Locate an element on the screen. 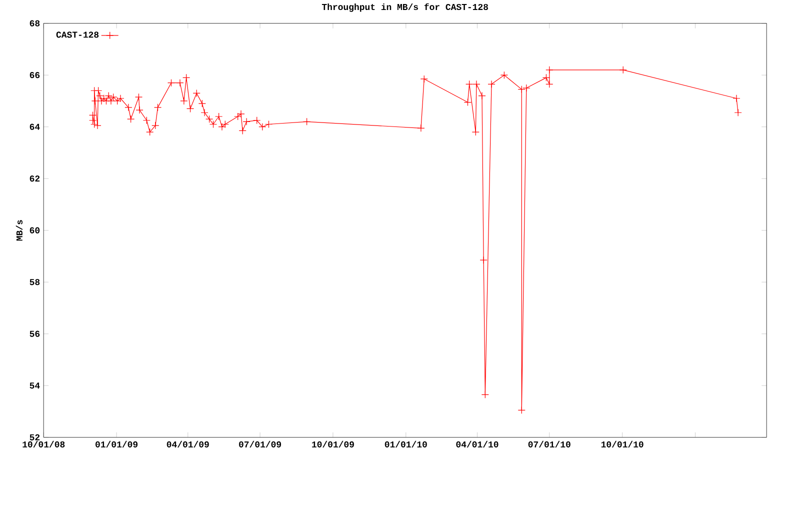 This screenshot has width=800, height=510. y-tick-label: 66 is located at coordinates (35, 75).